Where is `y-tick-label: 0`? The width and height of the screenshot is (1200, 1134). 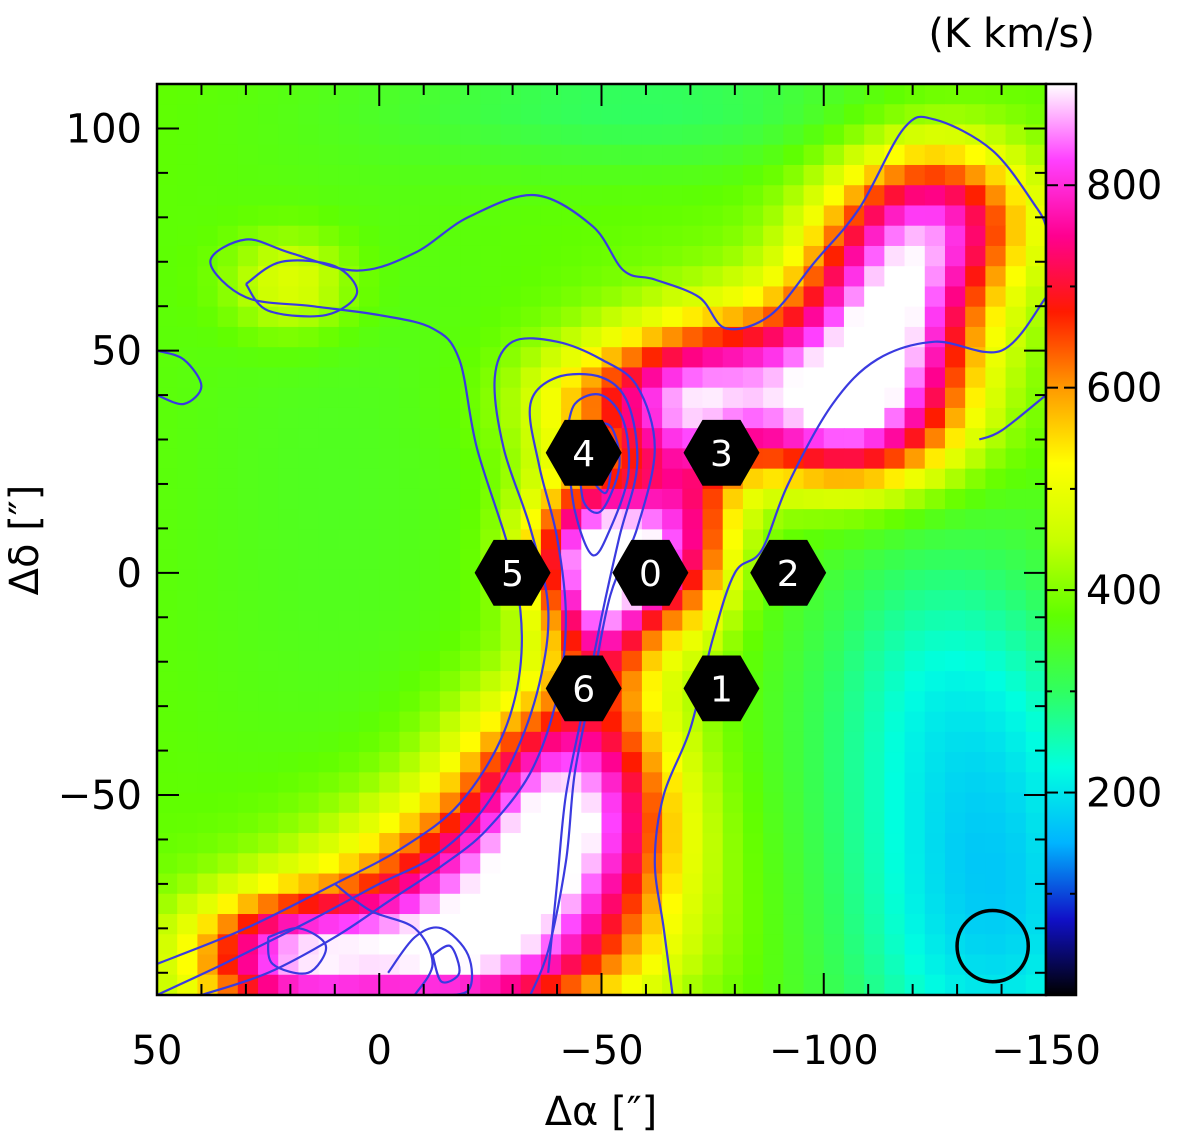
y-tick-label: 0 is located at coordinates (129, 574).